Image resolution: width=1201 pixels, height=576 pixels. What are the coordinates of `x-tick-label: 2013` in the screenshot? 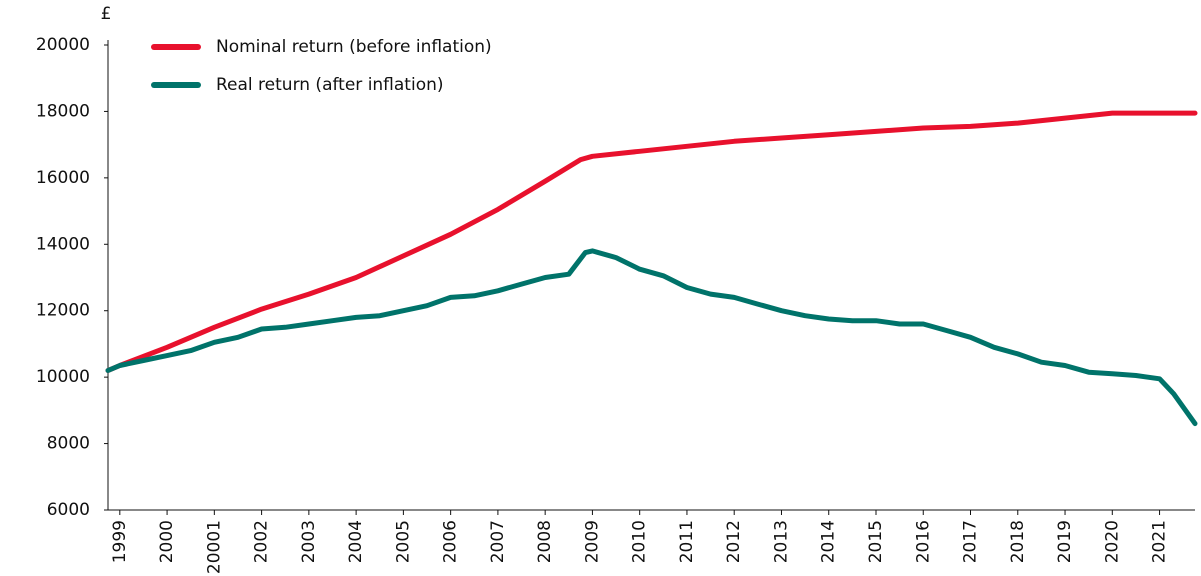 It's located at (781, 541).